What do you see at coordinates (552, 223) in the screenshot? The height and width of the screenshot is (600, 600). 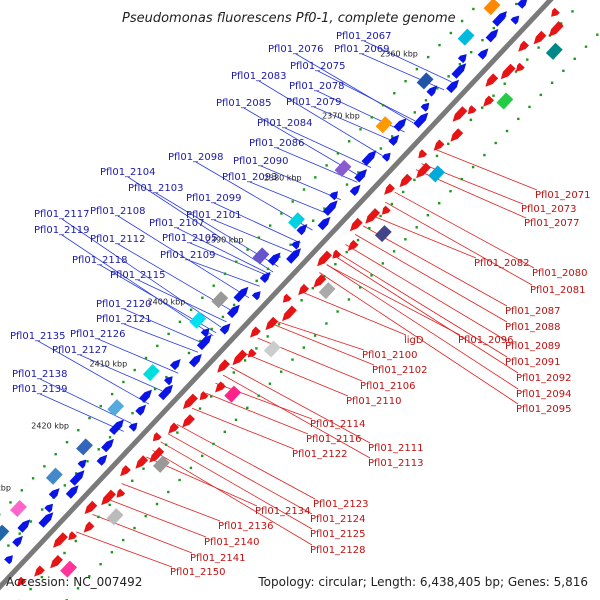 I see `gene-label-reverse: Pfl01_2077` at bounding box center [552, 223].